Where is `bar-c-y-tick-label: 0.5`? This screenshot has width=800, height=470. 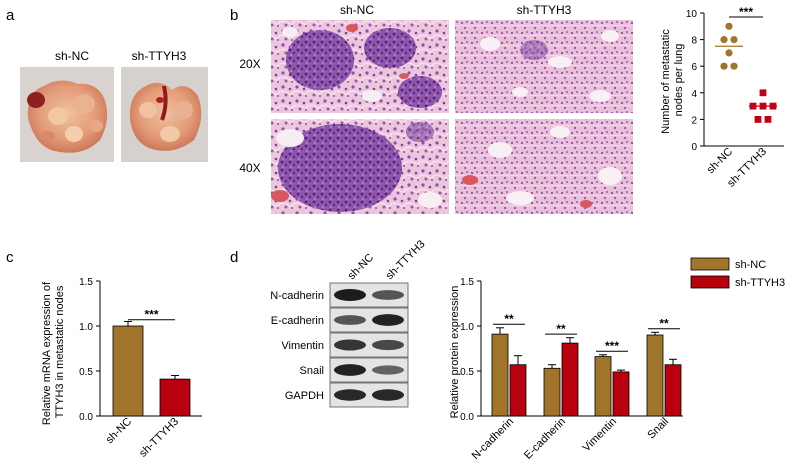
bar-c-y-tick-label: 0.5 is located at coordinates (86, 372).